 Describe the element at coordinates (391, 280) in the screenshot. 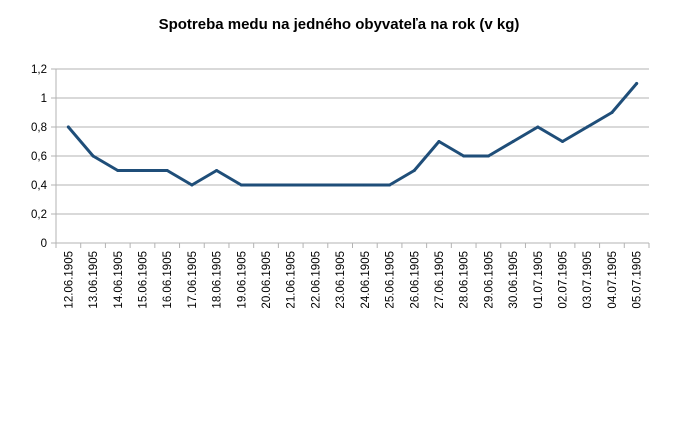

I see `x-tick-label: 25.06.1905` at that location.